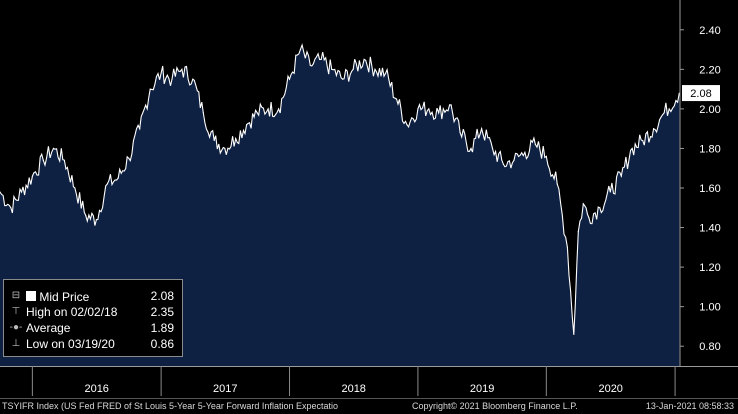 This screenshot has width=738, height=414. Describe the element at coordinates (16, 295) in the screenshot. I see `collapse-icon: ⊟` at that location.